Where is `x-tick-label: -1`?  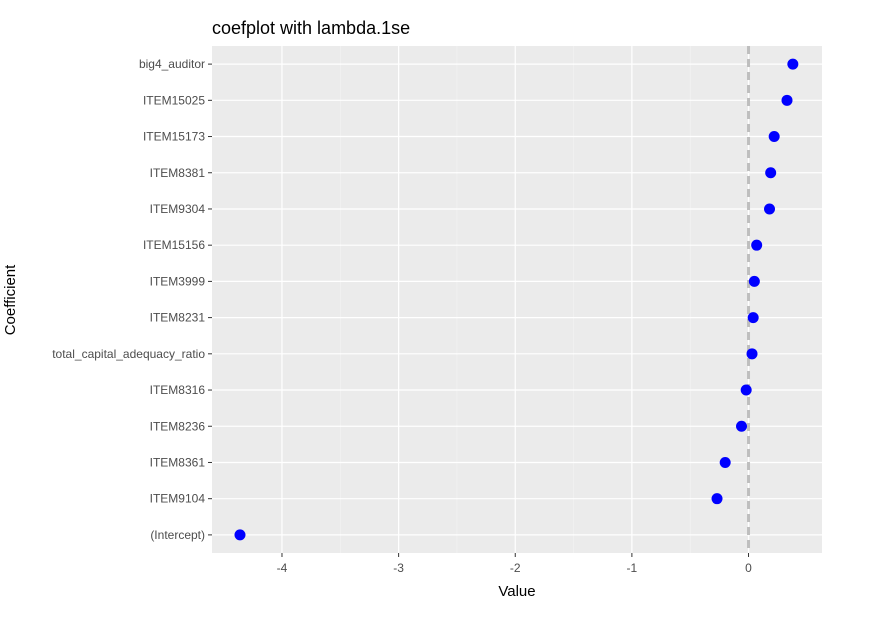 x-tick-label: -1 is located at coordinates (632, 568).